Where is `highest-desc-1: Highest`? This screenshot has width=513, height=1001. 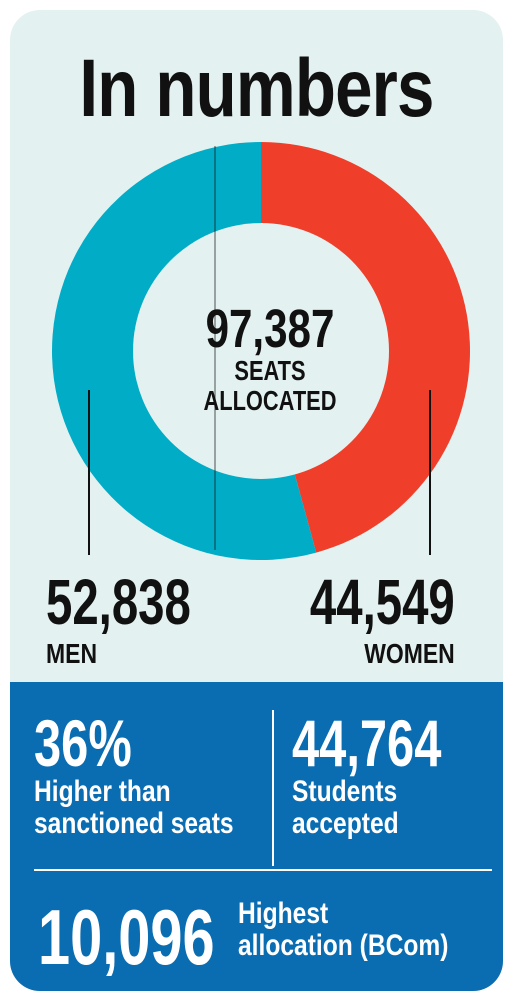 highest-desc-1: Highest is located at coordinates (283, 913).